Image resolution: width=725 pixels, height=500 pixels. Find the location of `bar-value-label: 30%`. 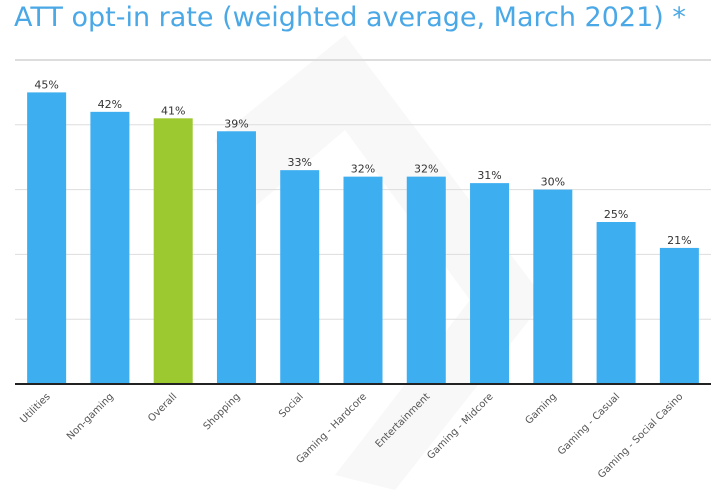

bar-value-label: 30% is located at coordinates (553, 182).